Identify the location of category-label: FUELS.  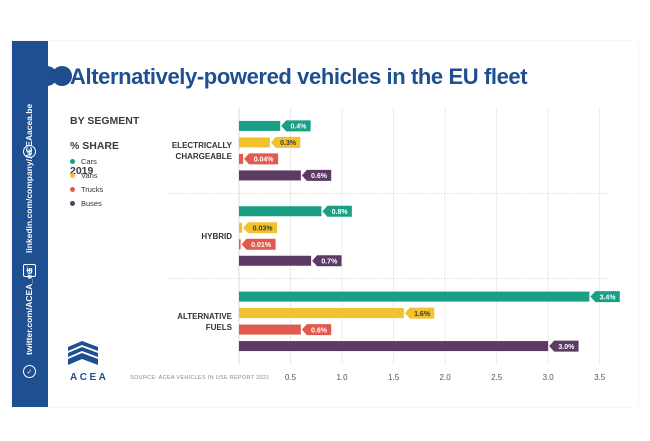
(219, 327).